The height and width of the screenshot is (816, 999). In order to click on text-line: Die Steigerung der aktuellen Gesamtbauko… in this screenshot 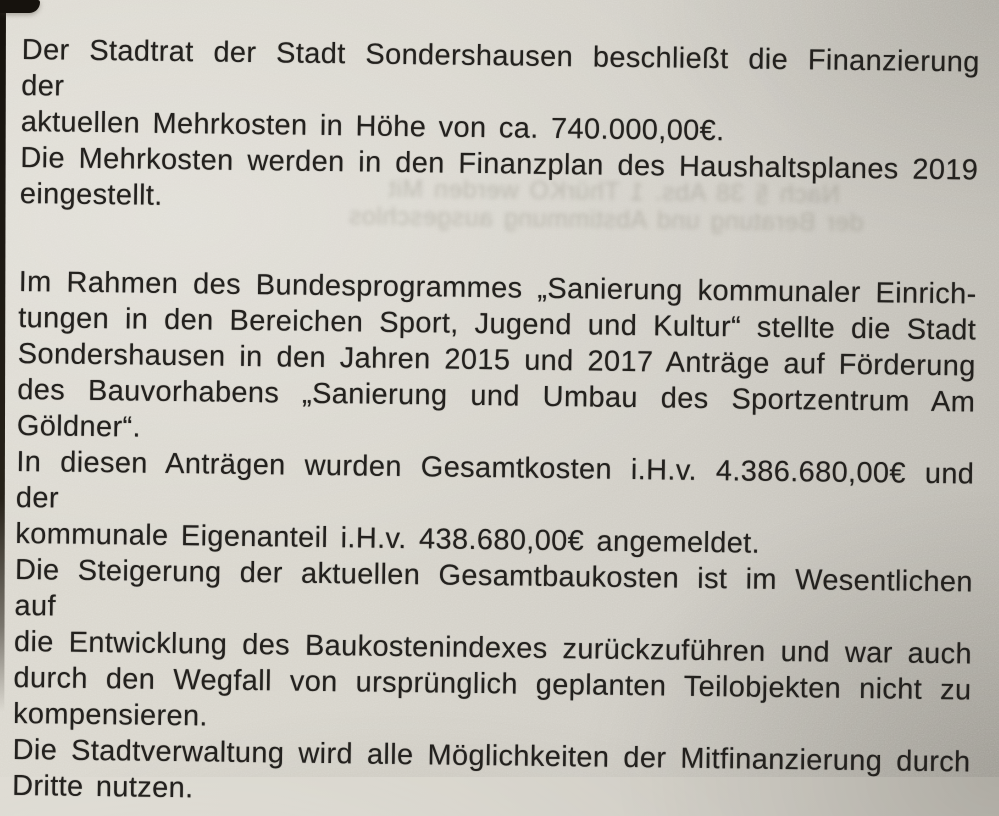, I will do `click(494, 588)`.